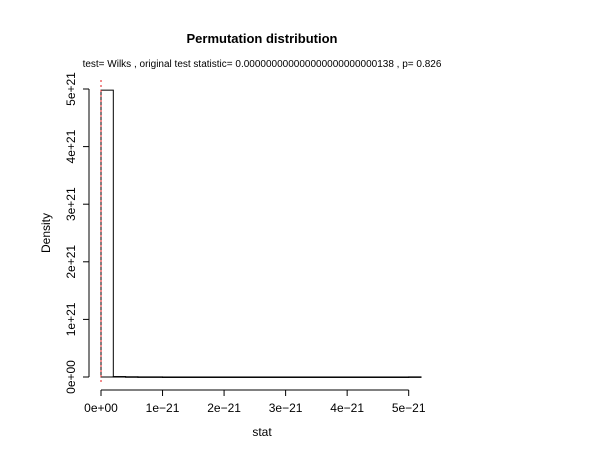 Image resolution: width=592 pixels, height=454 pixels. Describe the element at coordinates (409, 408) in the screenshot. I see `x-tick-label: 5e−21` at that location.